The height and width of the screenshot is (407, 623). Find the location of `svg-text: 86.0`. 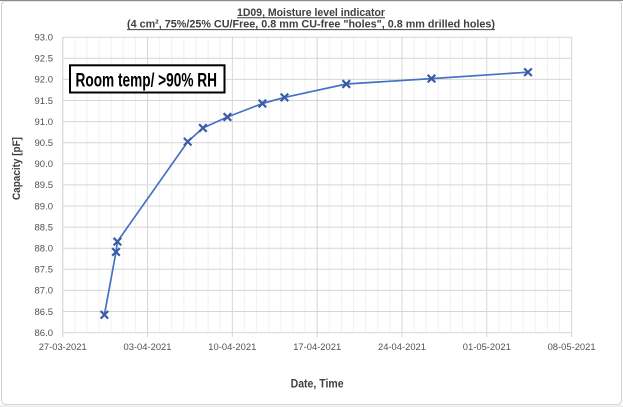

svg-text: 86.0 is located at coordinates (44, 333).